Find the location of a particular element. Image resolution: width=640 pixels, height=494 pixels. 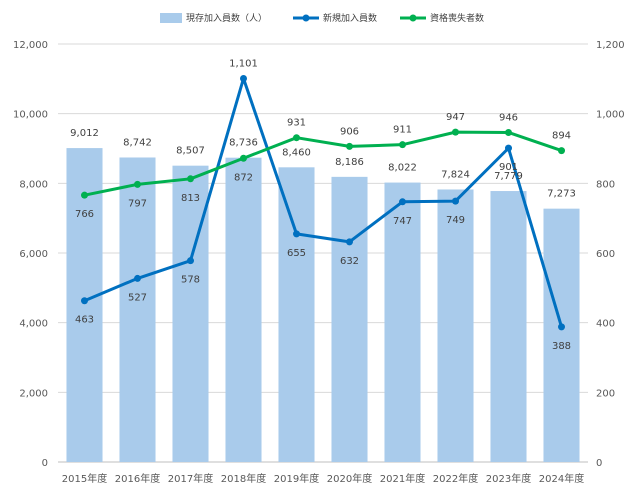

bar-data-label: 9,012 is located at coordinates (84, 133).